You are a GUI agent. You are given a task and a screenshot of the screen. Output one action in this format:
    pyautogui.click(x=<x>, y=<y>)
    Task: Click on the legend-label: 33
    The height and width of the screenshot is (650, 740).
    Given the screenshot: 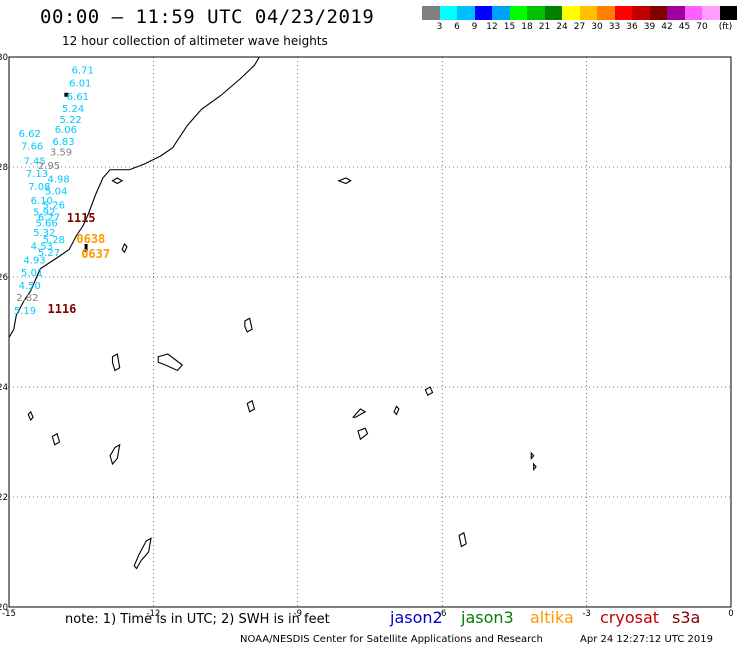 What is the action you would take?
    pyautogui.click(x=614, y=27)
    